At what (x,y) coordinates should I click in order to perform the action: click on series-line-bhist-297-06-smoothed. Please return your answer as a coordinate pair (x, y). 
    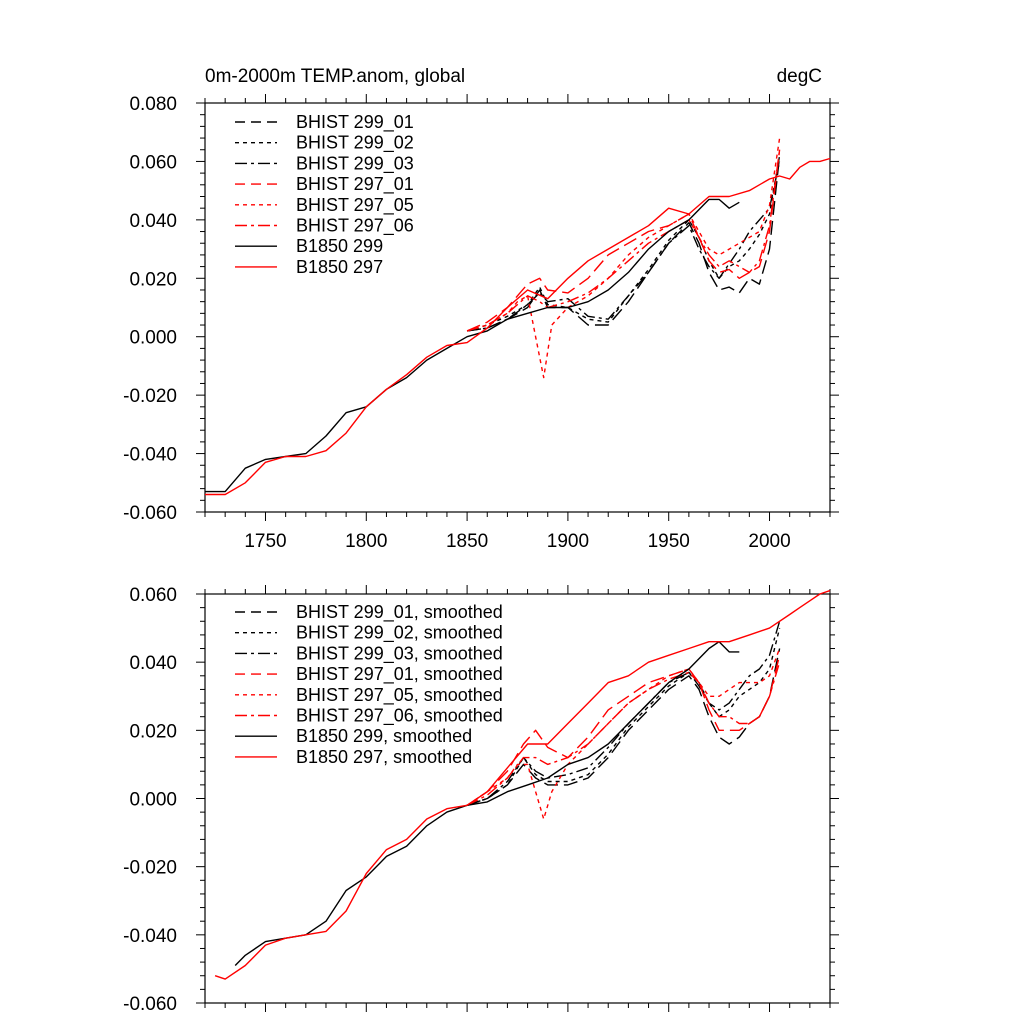
    Looking at the image, I should click on (623, 734).